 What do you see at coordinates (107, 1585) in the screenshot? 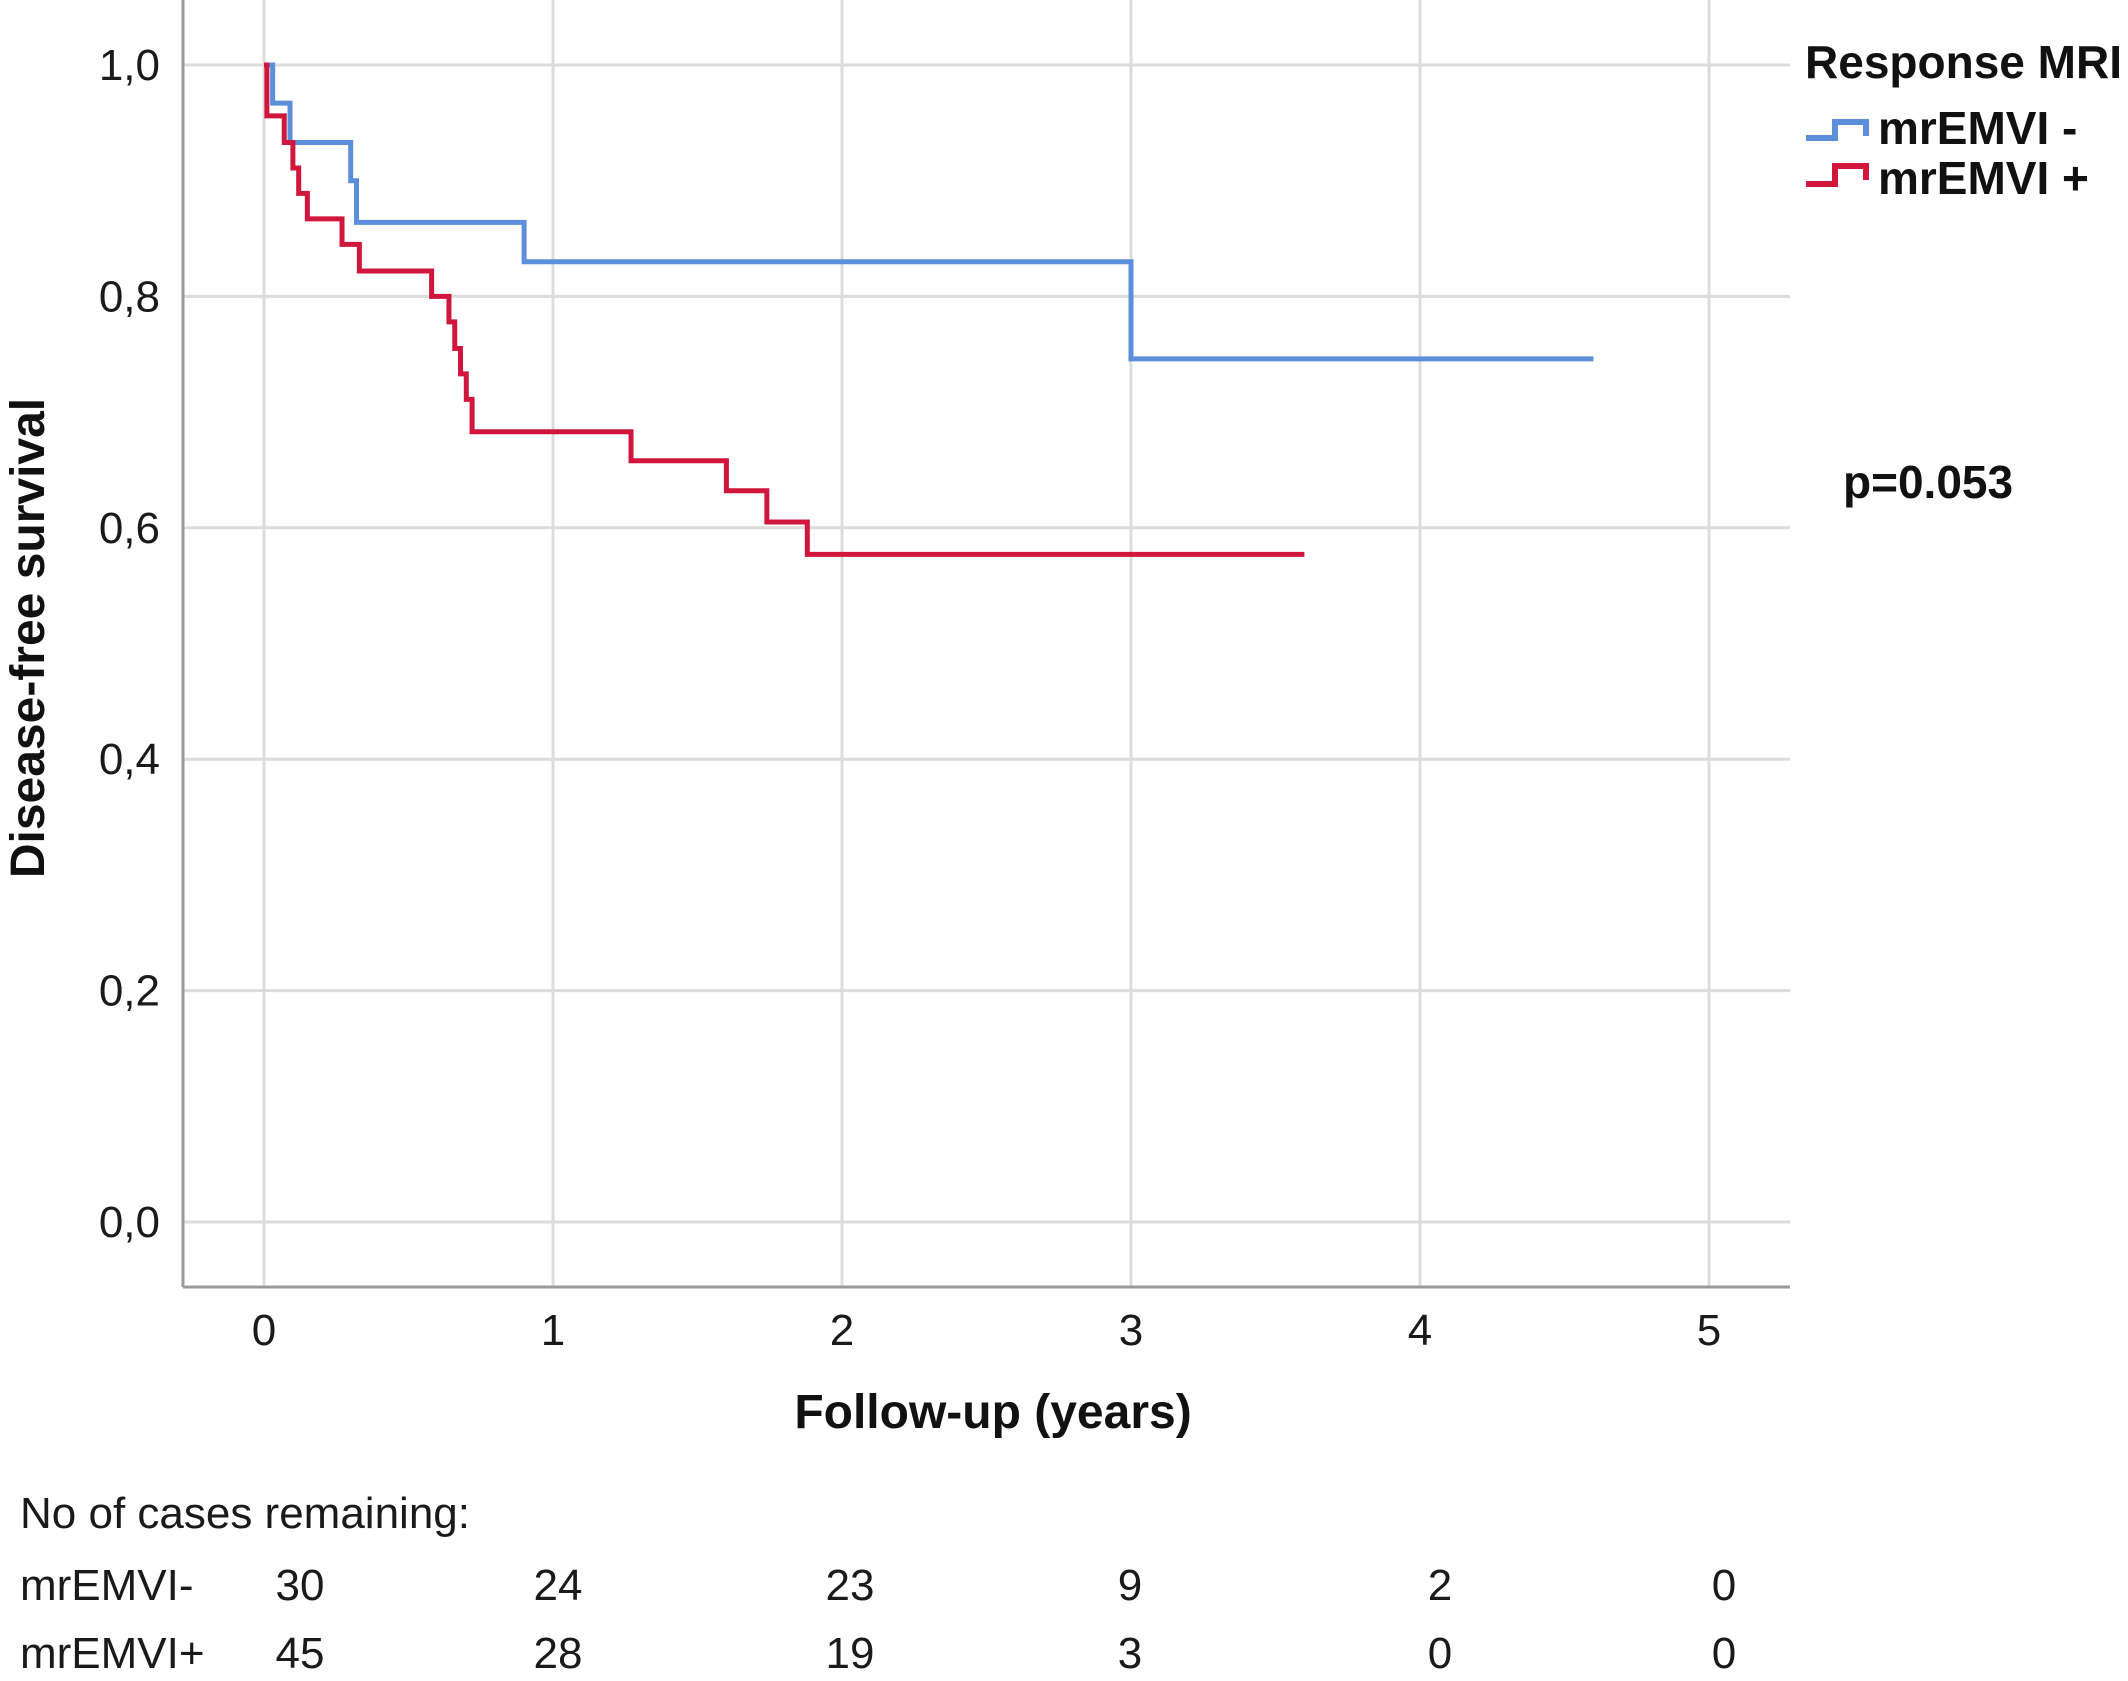
I see `risk-row-label-mremvi-neg: mrEMVI-` at bounding box center [107, 1585].